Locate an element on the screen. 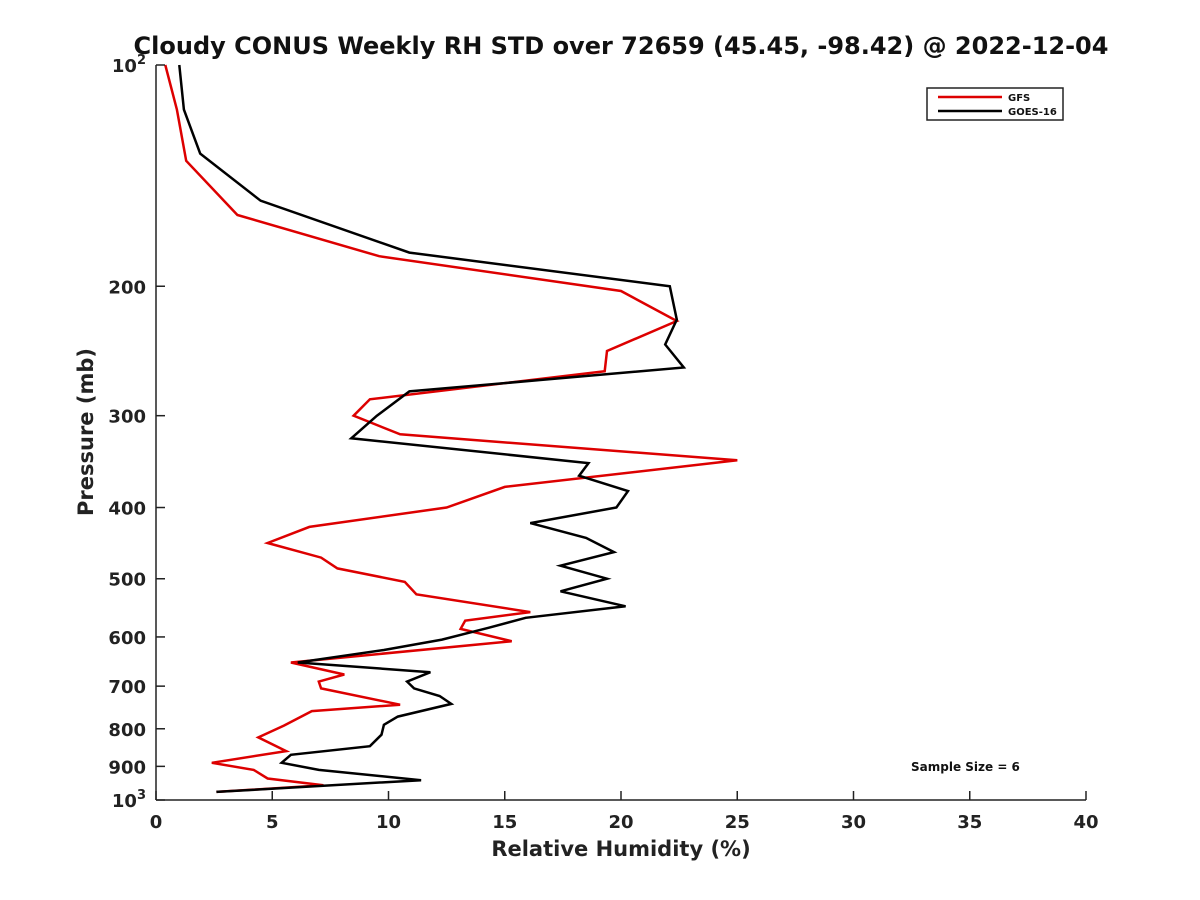 The width and height of the screenshot is (1200, 900). x-ticks: 0 5 10 15 20 25 30 35 40 is located at coordinates (624, 812).